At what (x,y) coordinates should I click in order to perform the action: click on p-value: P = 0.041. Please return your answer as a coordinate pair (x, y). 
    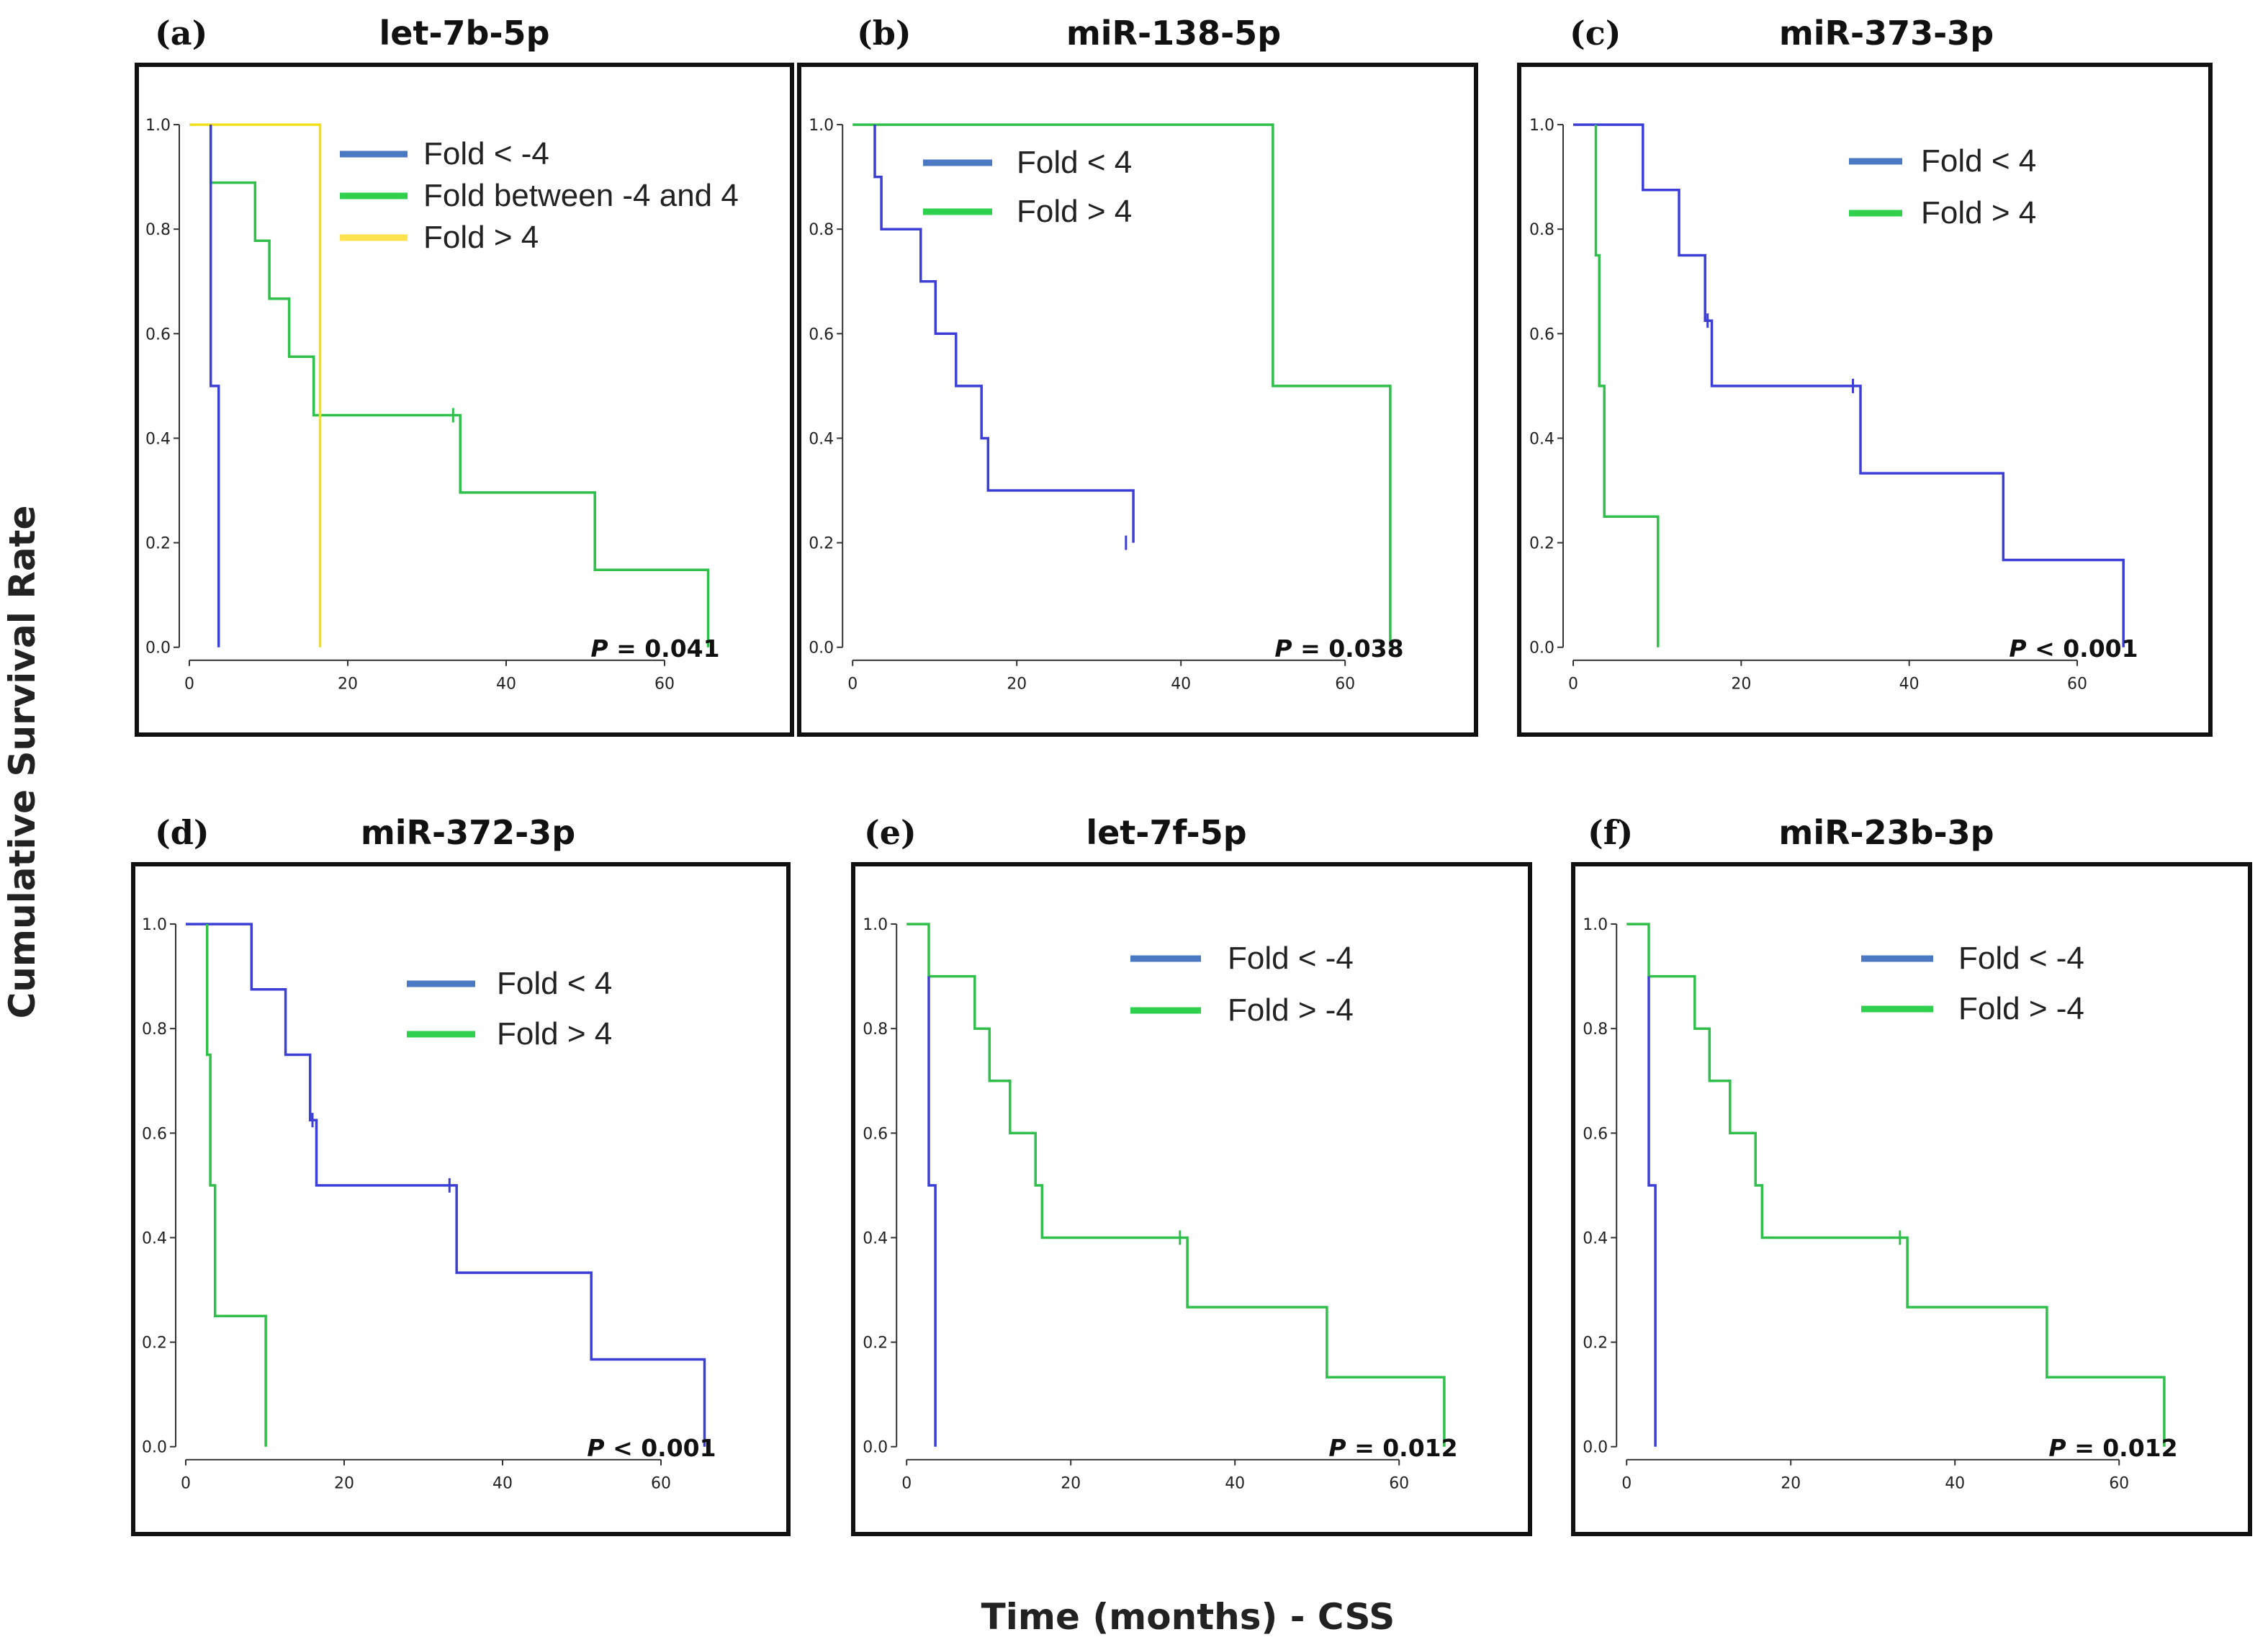
    Looking at the image, I should click on (654, 649).